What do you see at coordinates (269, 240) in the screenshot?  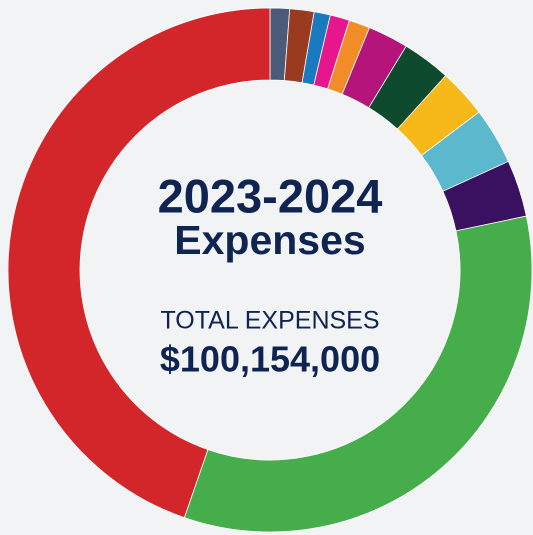 I see `chart-title: Expenses` at bounding box center [269, 240].